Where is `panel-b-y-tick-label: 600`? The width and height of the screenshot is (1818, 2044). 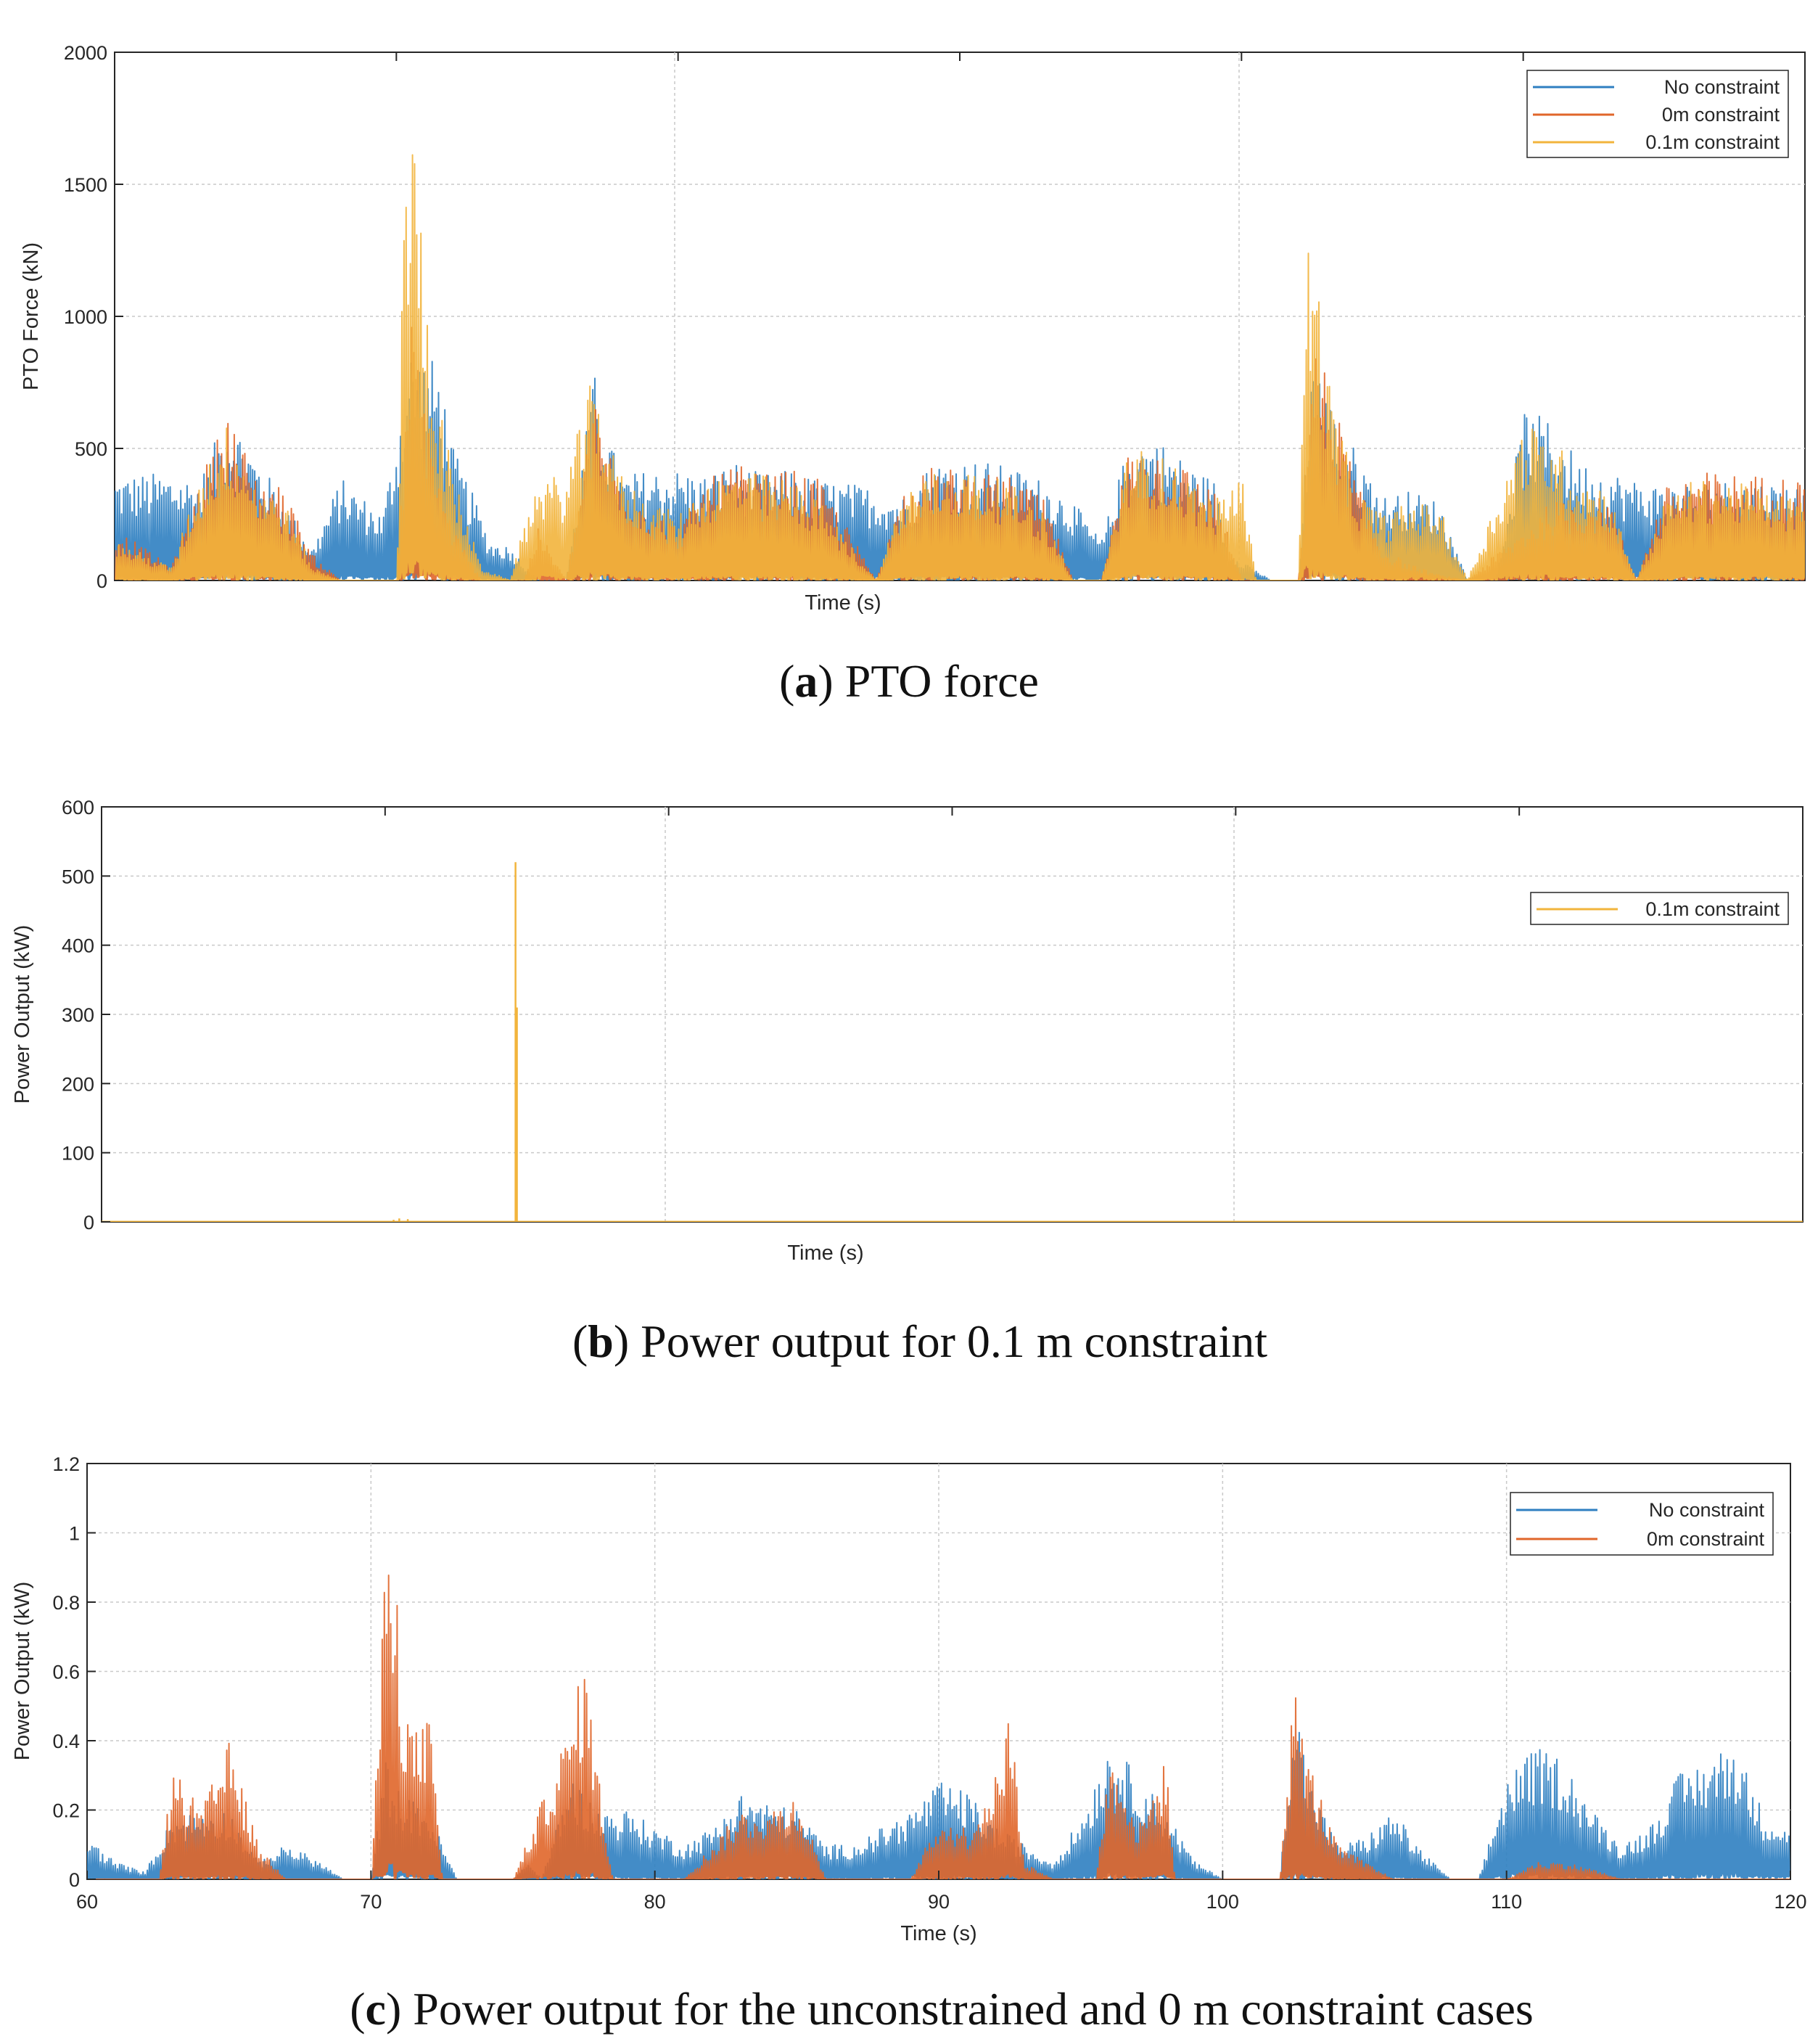 panel-b-y-tick-label: 600 is located at coordinates (78, 807).